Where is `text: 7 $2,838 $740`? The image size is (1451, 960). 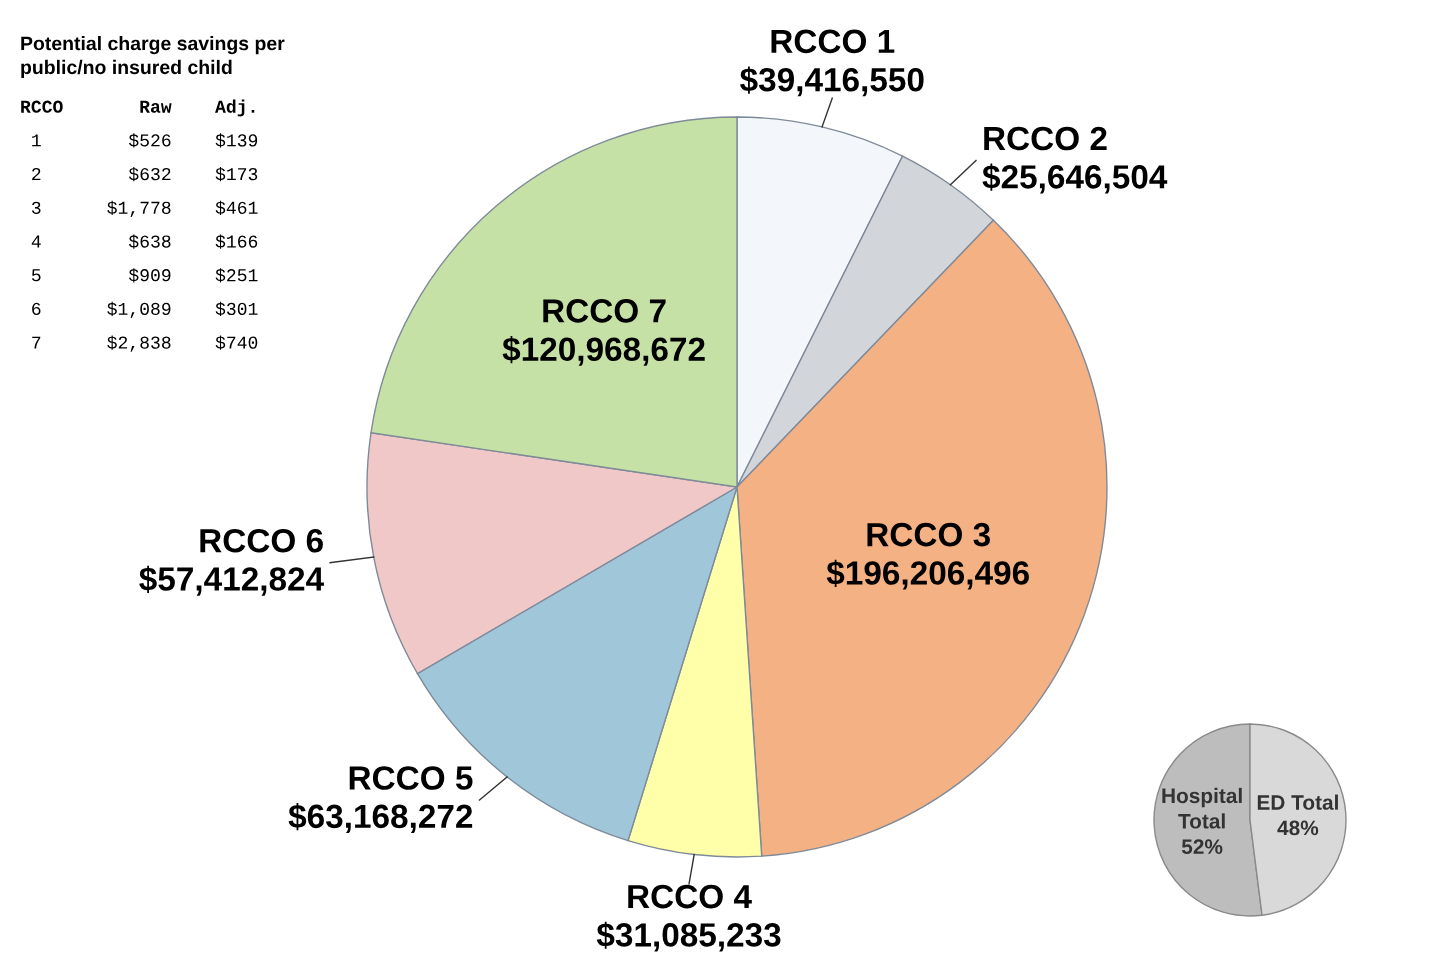
text: 7 $2,838 $740 is located at coordinates (145, 343).